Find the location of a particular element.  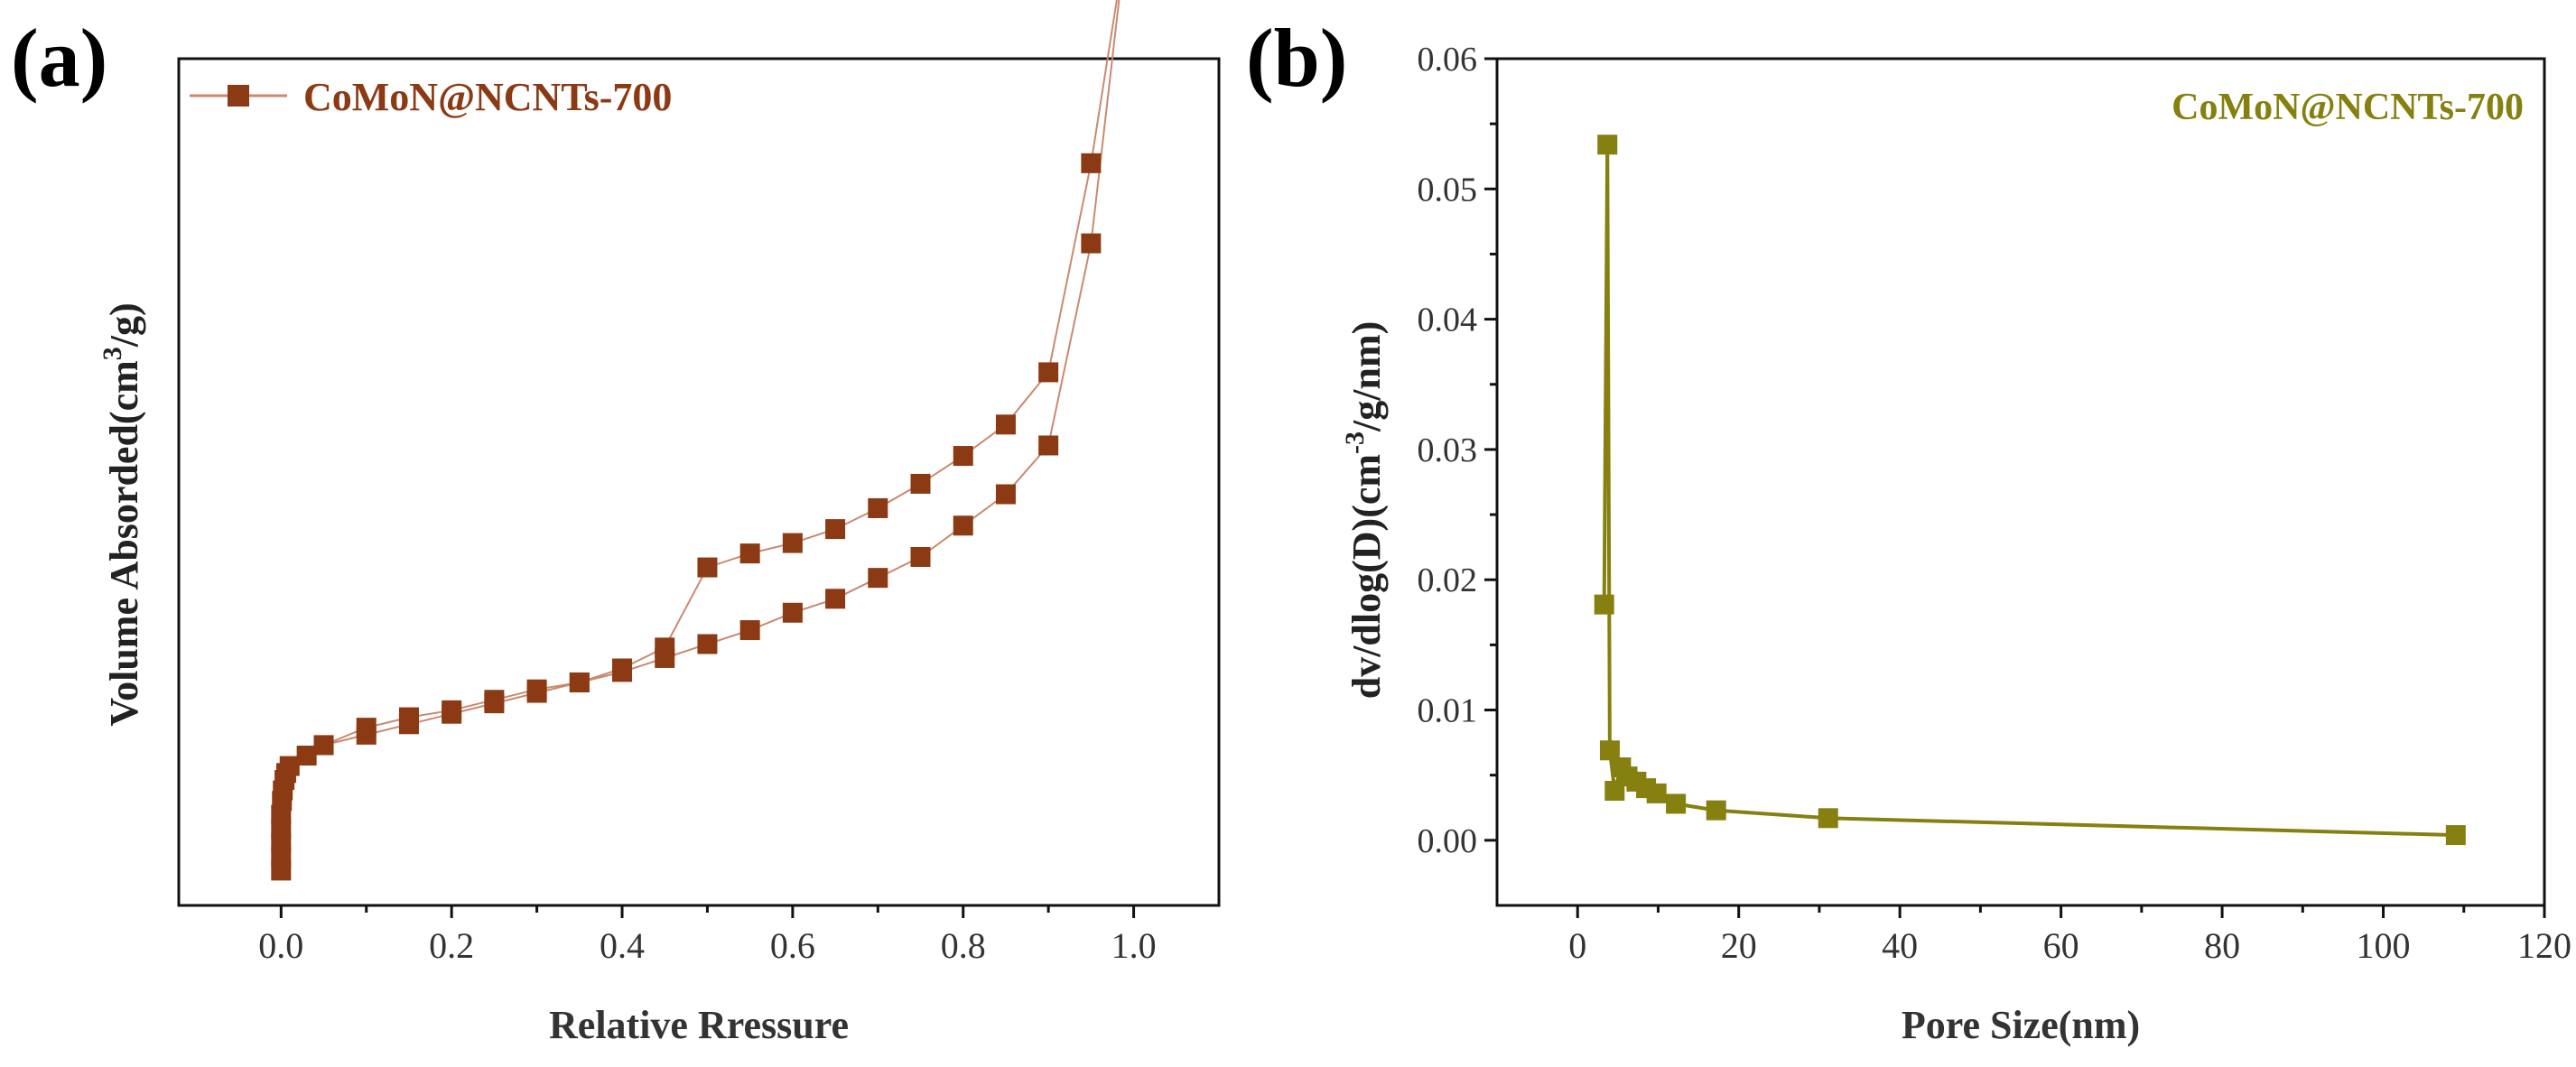

panel-a-legend: CoMoN@NCNTs-700 is located at coordinates (431, 97).